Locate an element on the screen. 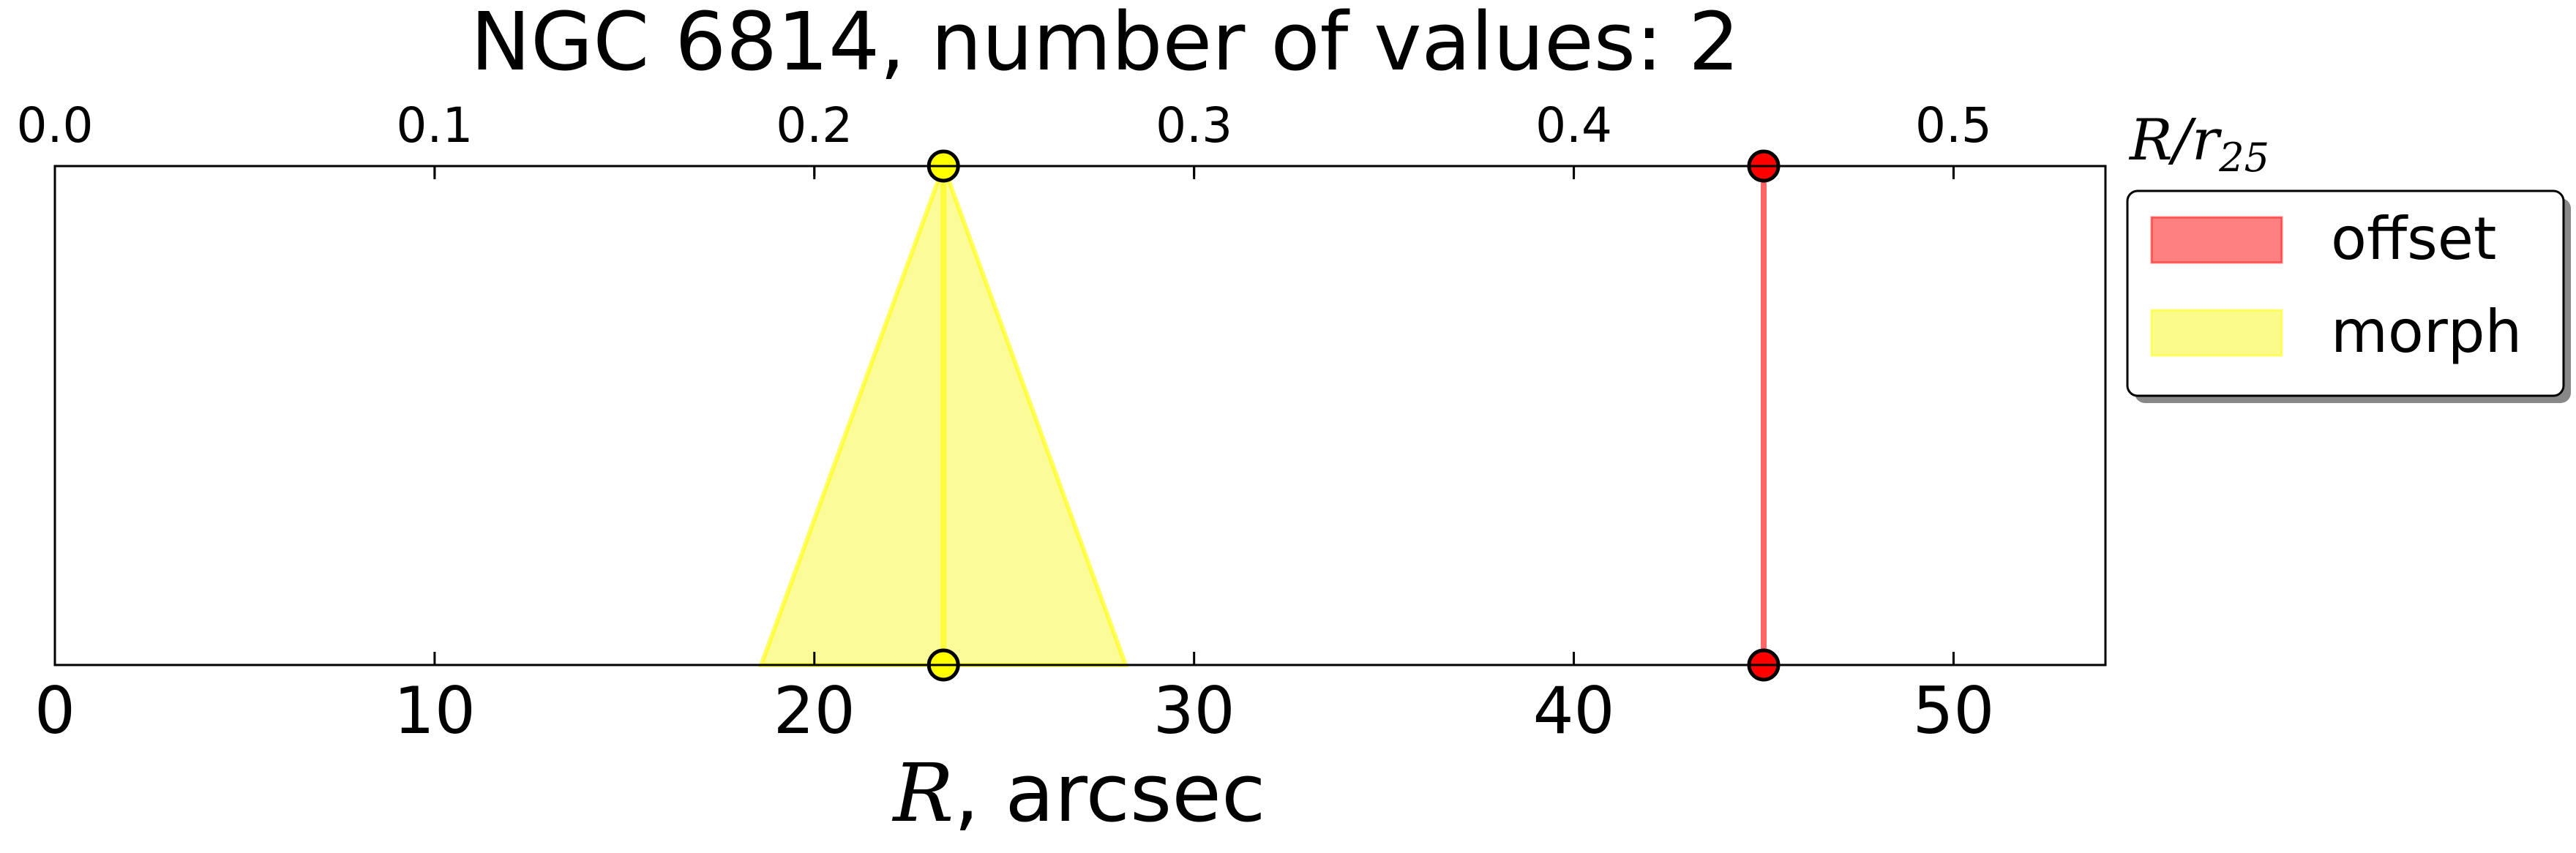 The image size is (2576, 853). legend-swatch-offset is located at coordinates (2216, 240).